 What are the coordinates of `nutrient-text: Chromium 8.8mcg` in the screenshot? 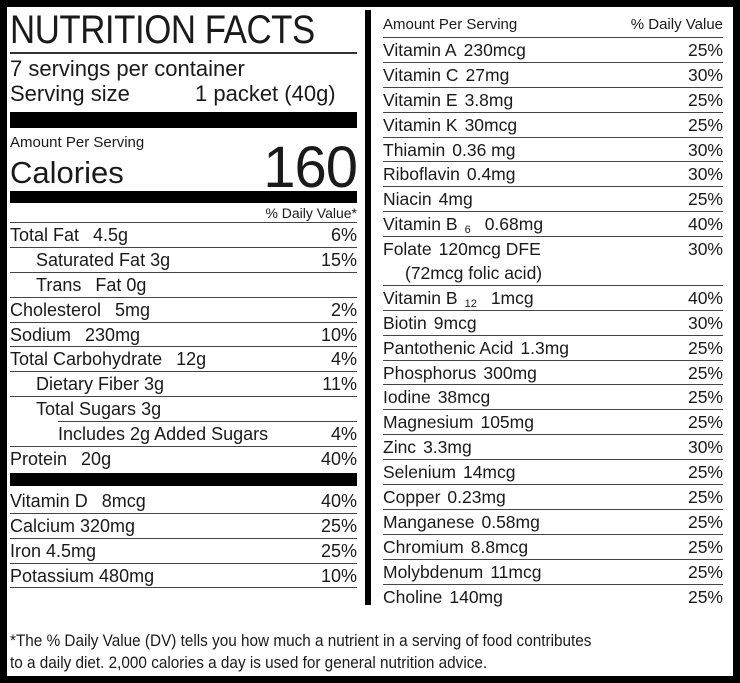 It's located at (455, 547).